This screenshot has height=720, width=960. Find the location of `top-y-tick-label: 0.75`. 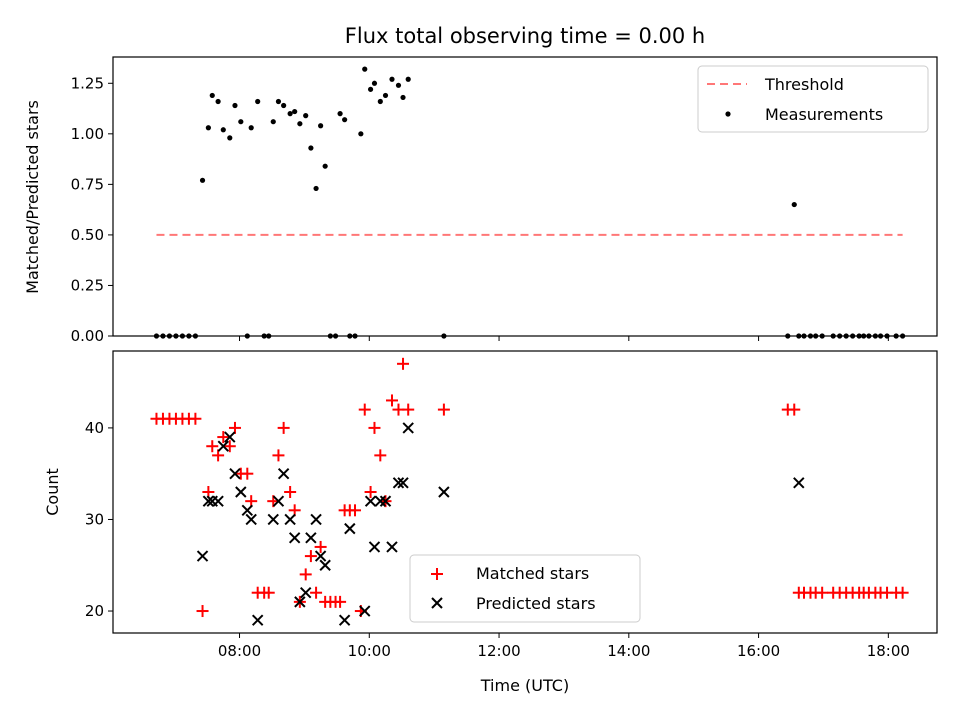

top-y-tick-label: 0.75 is located at coordinates (87, 184).